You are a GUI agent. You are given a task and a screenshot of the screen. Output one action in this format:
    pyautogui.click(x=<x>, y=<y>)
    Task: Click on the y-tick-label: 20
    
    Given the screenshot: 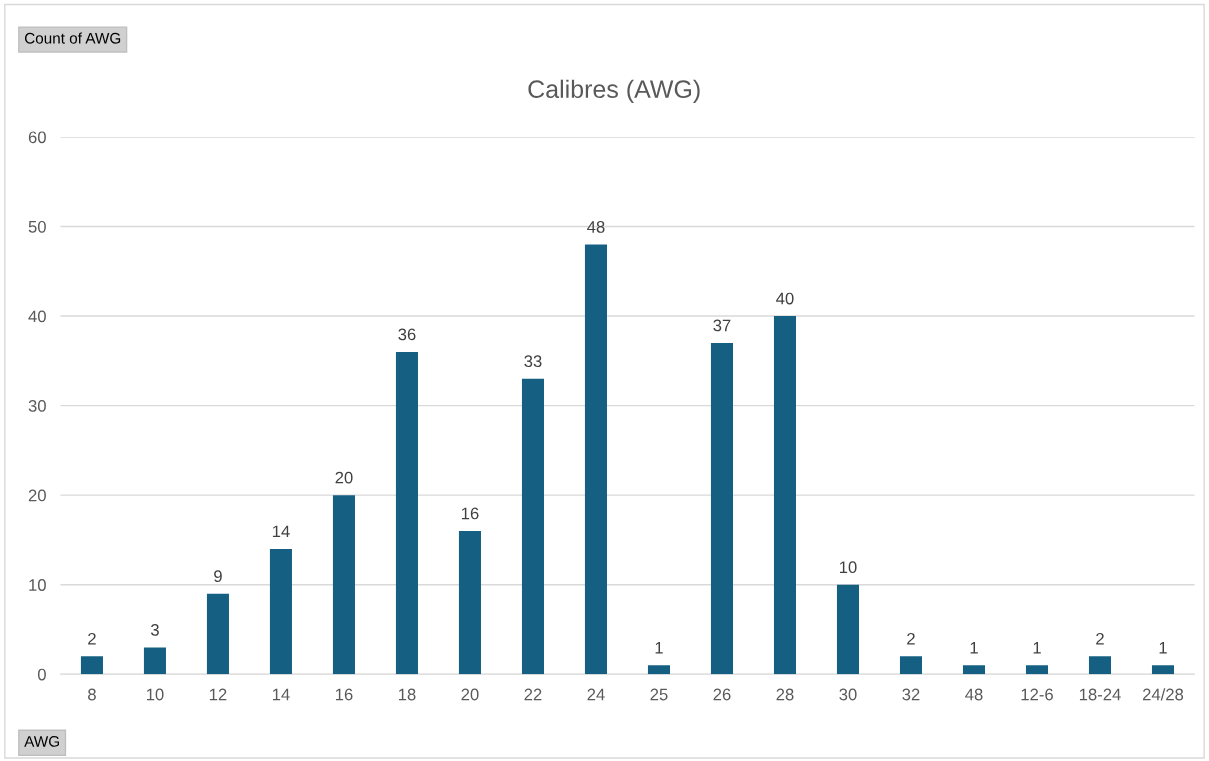 What is the action you would take?
    pyautogui.click(x=37, y=495)
    